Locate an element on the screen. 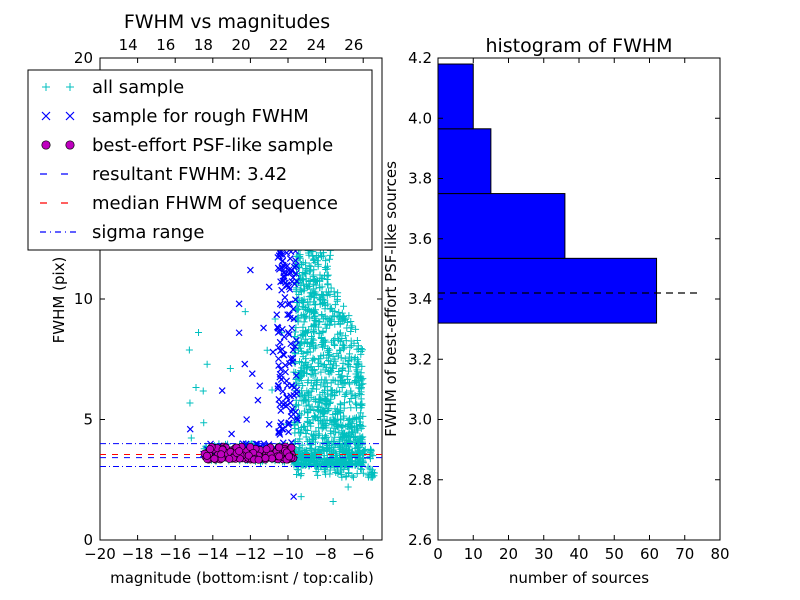 This screenshot has height=600, width=800. left-x-axis-label: magnitude (bottom:isnt / top:calib) is located at coordinates (242, 578).